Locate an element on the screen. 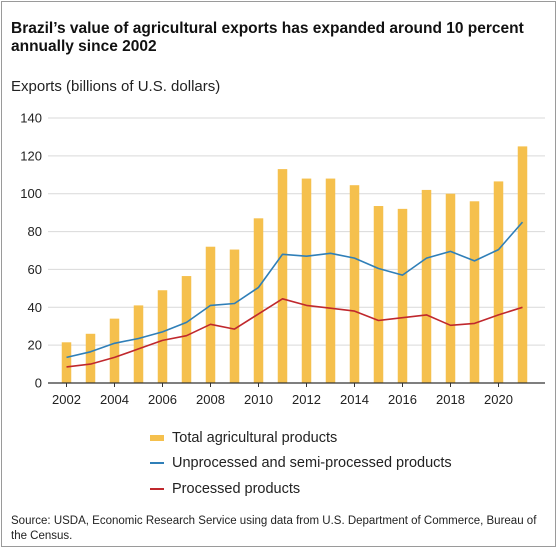 This screenshot has height=549, width=559. legend-swatch-unprocessed is located at coordinates (157, 463).